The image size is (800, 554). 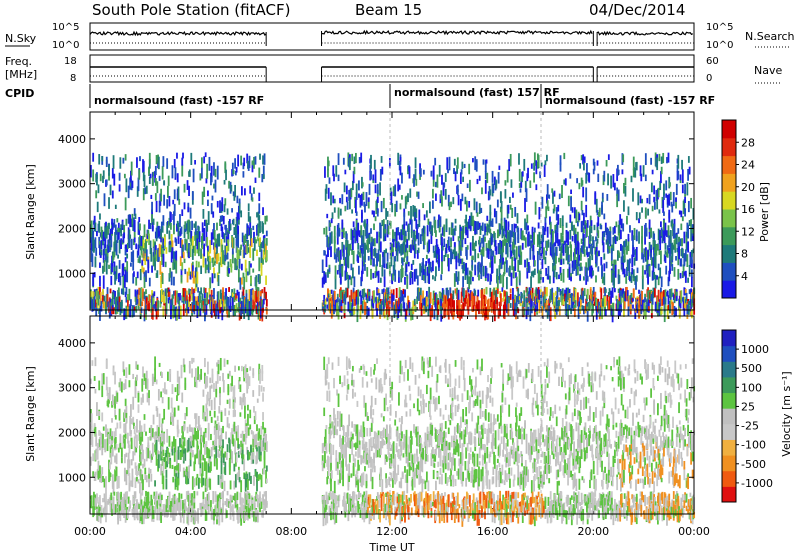 What do you see at coordinates (719, 45) in the screenshot?
I see `noise-right-tick-bottom: 10^0` at bounding box center [719, 45].